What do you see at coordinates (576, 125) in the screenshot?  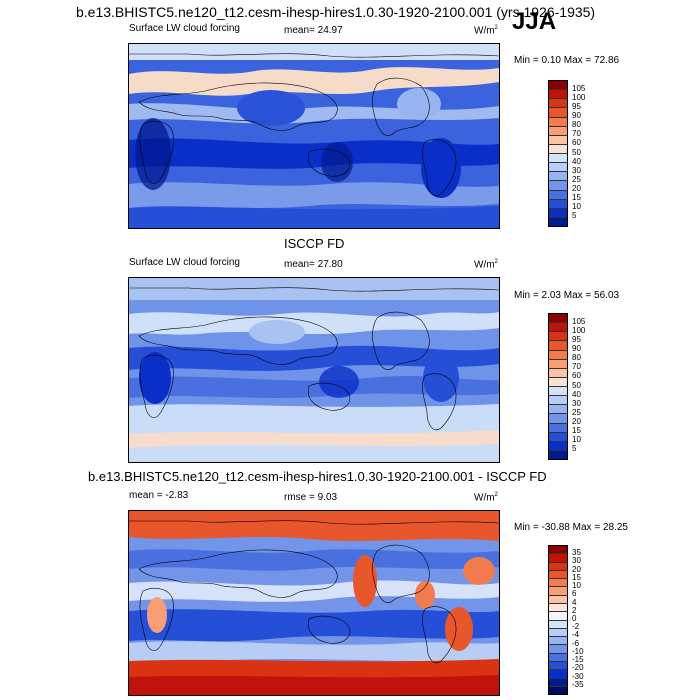 I see `panel-model-colorbar-tick-label: 80` at bounding box center [576, 125].